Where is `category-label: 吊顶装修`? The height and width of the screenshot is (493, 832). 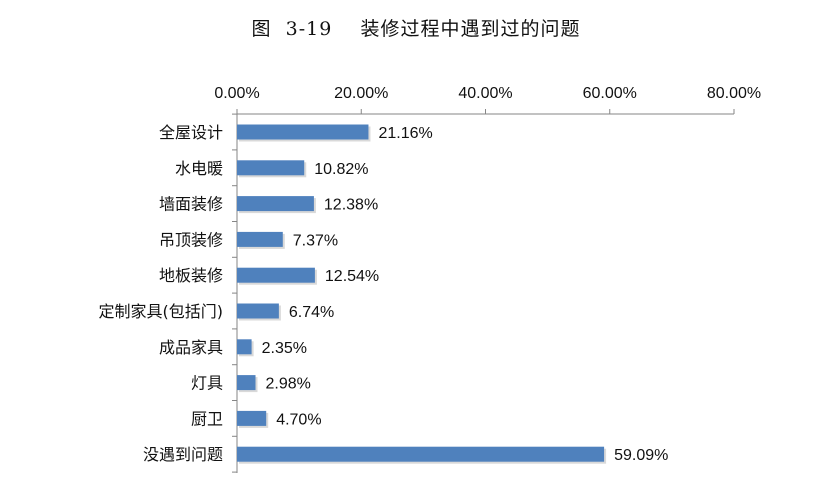
category-label: 吊顶装修 is located at coordinates (191, 239).